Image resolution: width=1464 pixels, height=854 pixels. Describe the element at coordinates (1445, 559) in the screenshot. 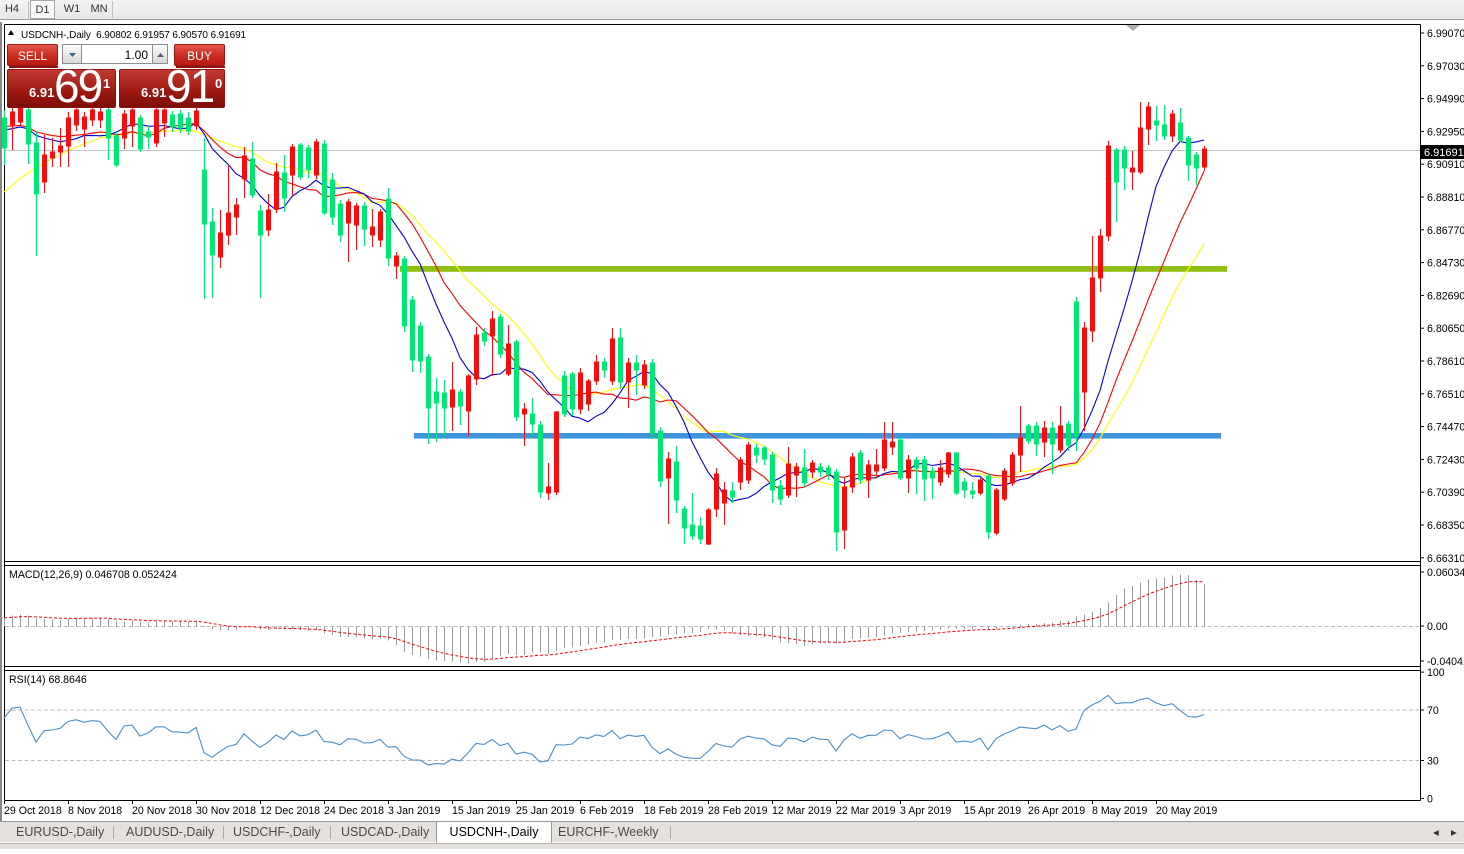

I see `svg-text: 6.66310` at that location.